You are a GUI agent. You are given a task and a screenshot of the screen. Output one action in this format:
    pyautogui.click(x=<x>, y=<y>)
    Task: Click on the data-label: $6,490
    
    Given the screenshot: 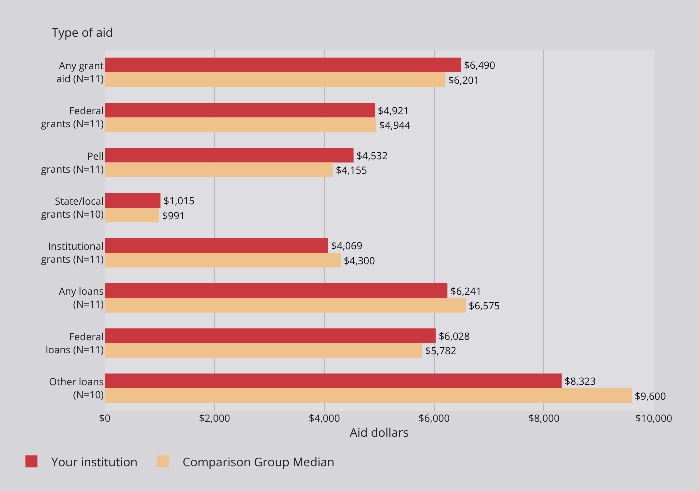 What is the action you would take?
    pyautogui.click(x=480, y=65)
    